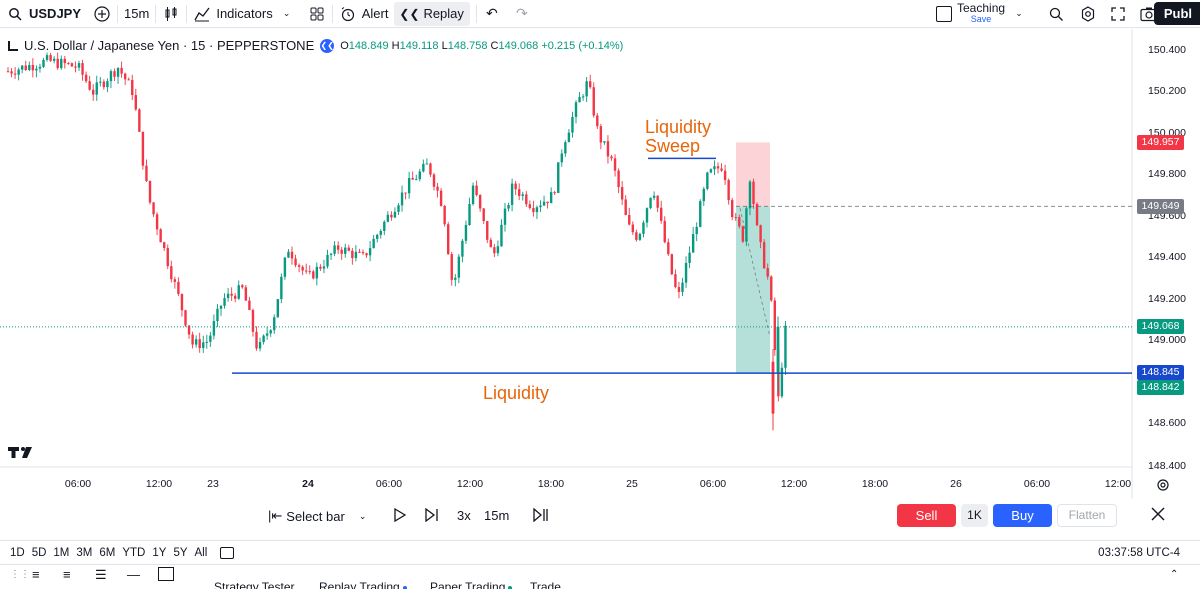  I want to click on tab-paper-trading: Paper Trading, so click(471, 584).